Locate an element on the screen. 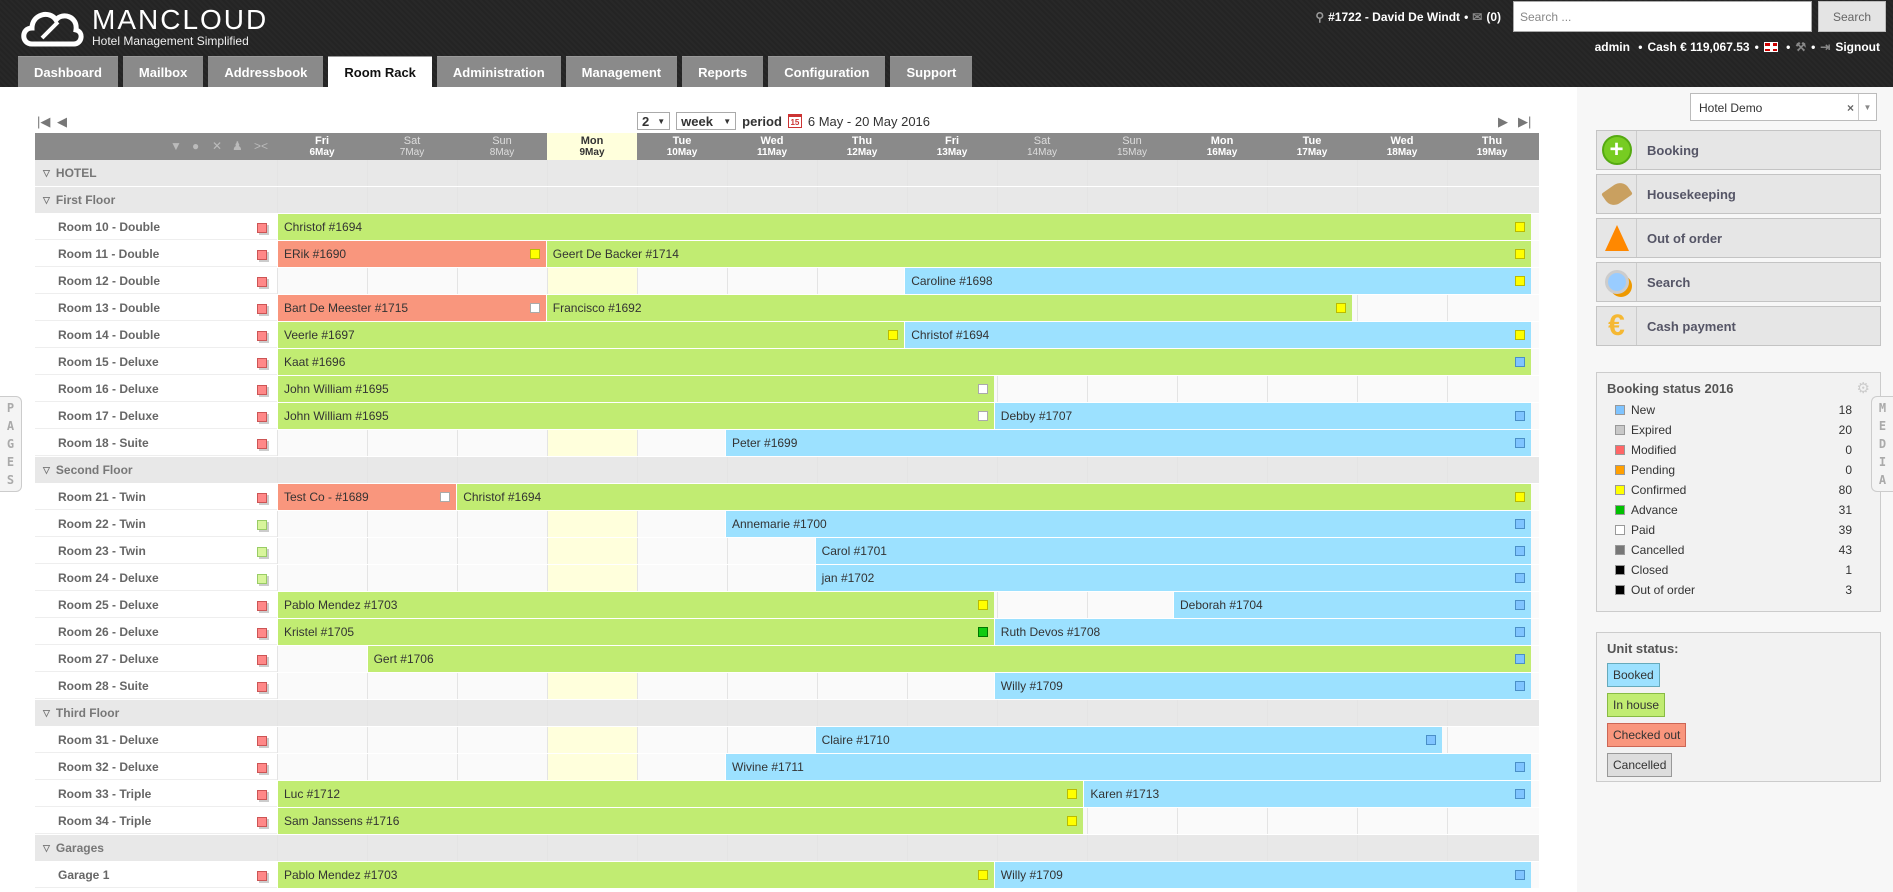  day-header: Tue 17May is located at coordinates (1312, 146).